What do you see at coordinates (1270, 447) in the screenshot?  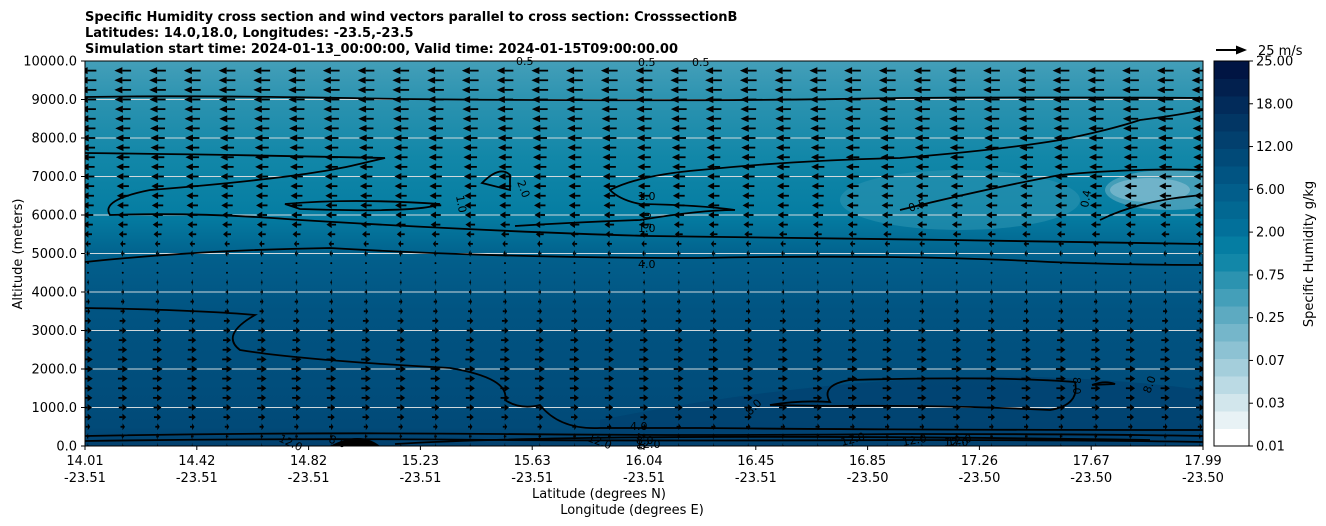 I see `colorbar-tick-label: 0.01` at bounding box center [1270, 447].